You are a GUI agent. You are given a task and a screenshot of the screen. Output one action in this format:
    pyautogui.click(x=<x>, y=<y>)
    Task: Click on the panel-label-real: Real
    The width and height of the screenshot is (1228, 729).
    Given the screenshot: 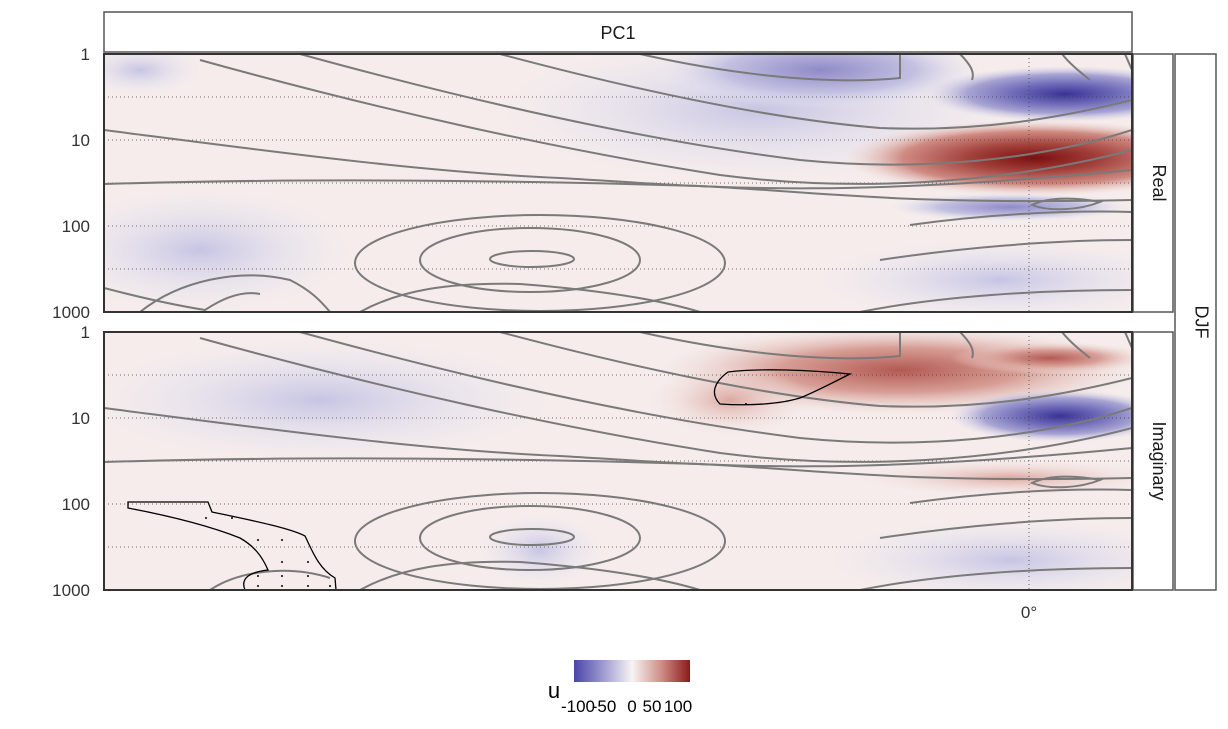 What is the action you would take?
    pyautogui.click(x=1159, y=182)
    